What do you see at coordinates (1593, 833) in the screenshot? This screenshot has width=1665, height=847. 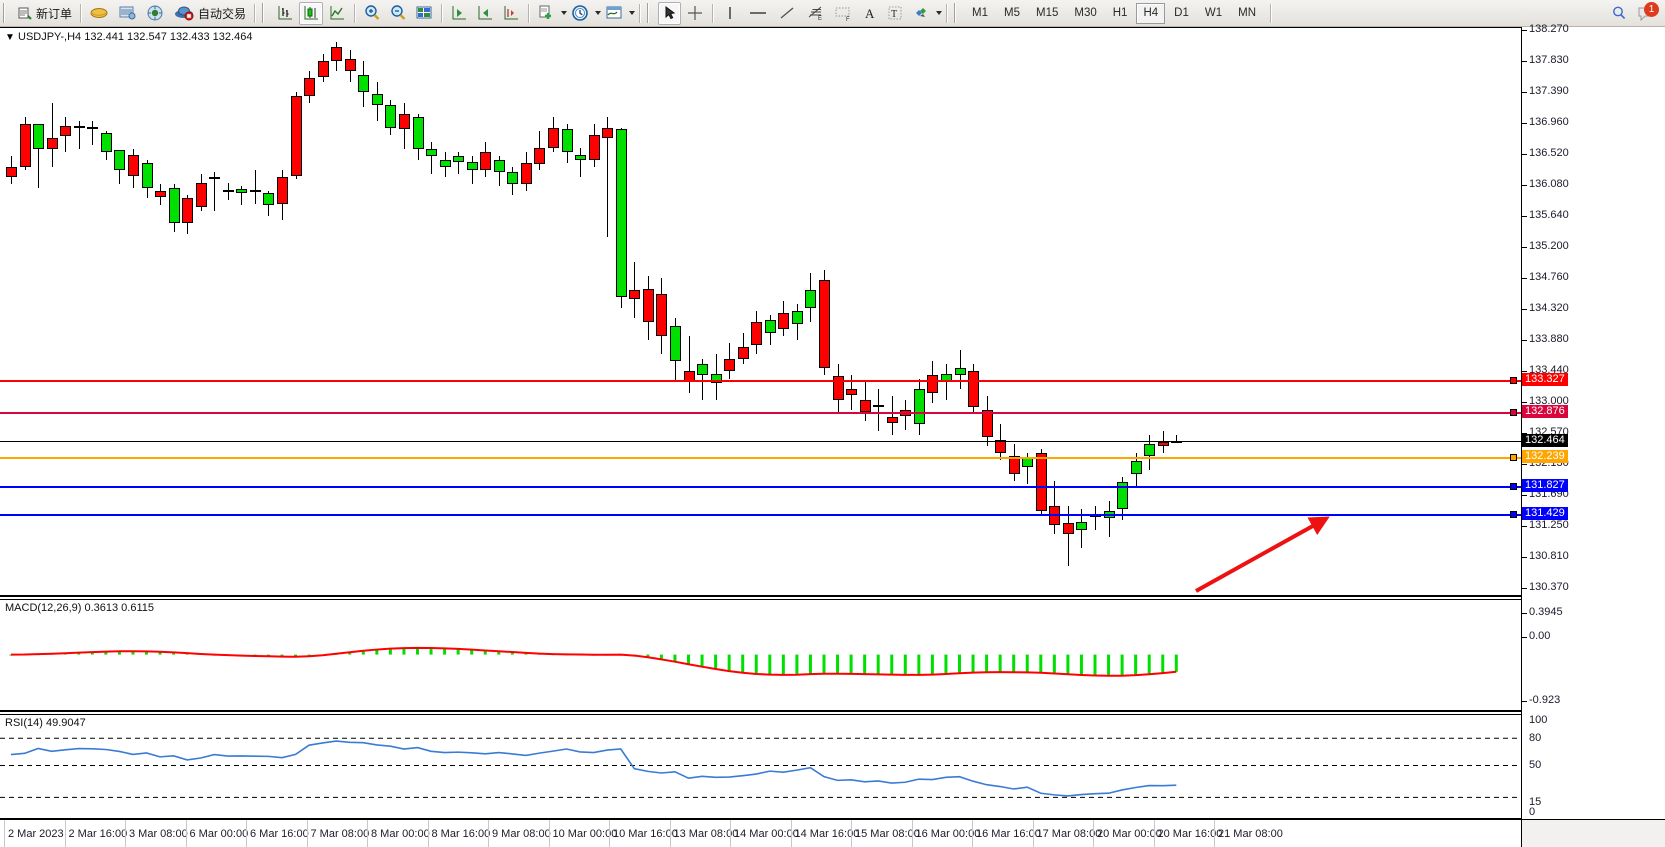 I see `time-axis-corner` at bounding box center [1593, 833].